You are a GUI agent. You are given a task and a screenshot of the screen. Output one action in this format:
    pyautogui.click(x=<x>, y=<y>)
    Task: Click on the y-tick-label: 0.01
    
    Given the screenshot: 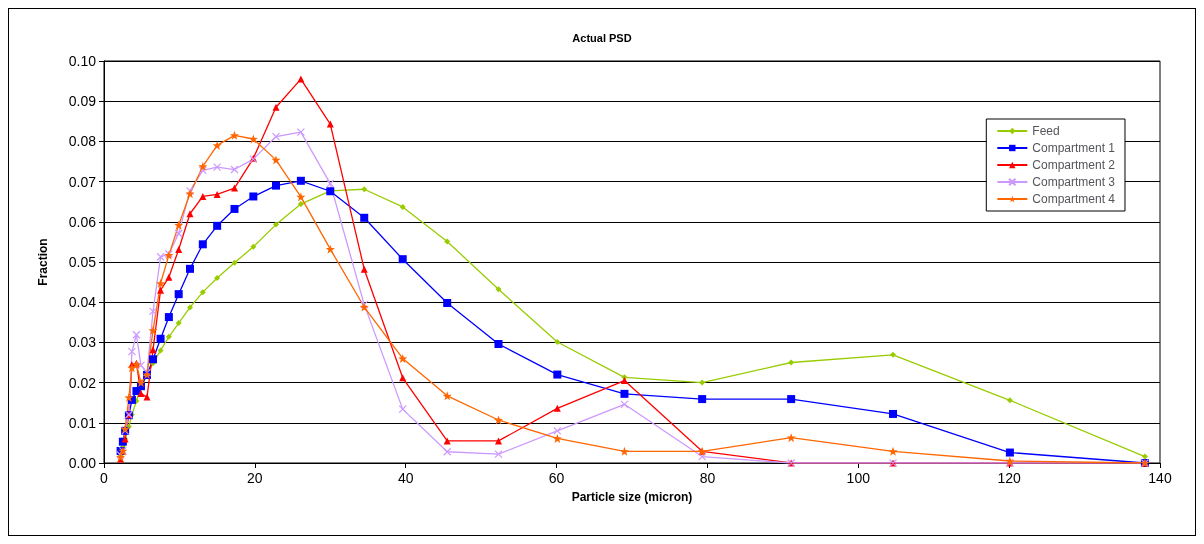 What is the action you would take?
    pyautogui.click(x=82, y=422)
    